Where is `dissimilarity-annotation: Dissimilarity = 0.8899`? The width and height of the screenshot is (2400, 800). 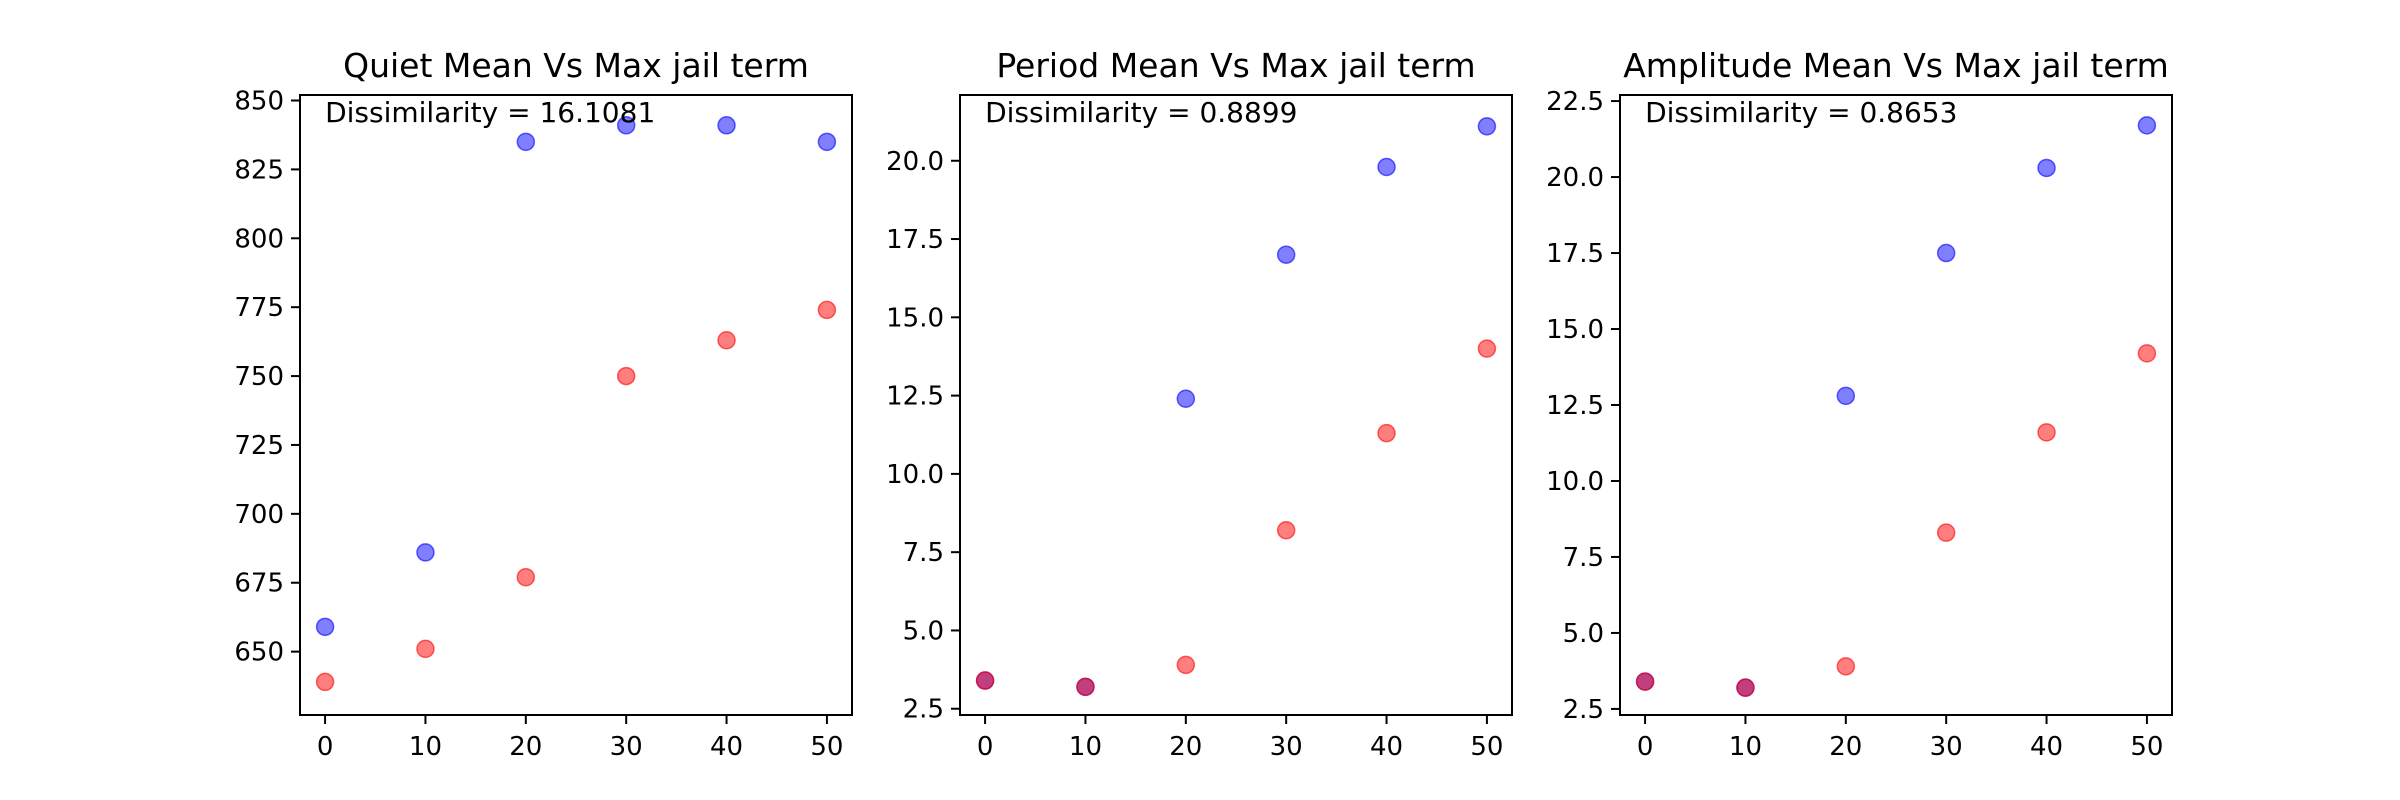 dissimilarity-annotation: Dissimilarity = 0.8899 is located at coordinates (1141, 112).